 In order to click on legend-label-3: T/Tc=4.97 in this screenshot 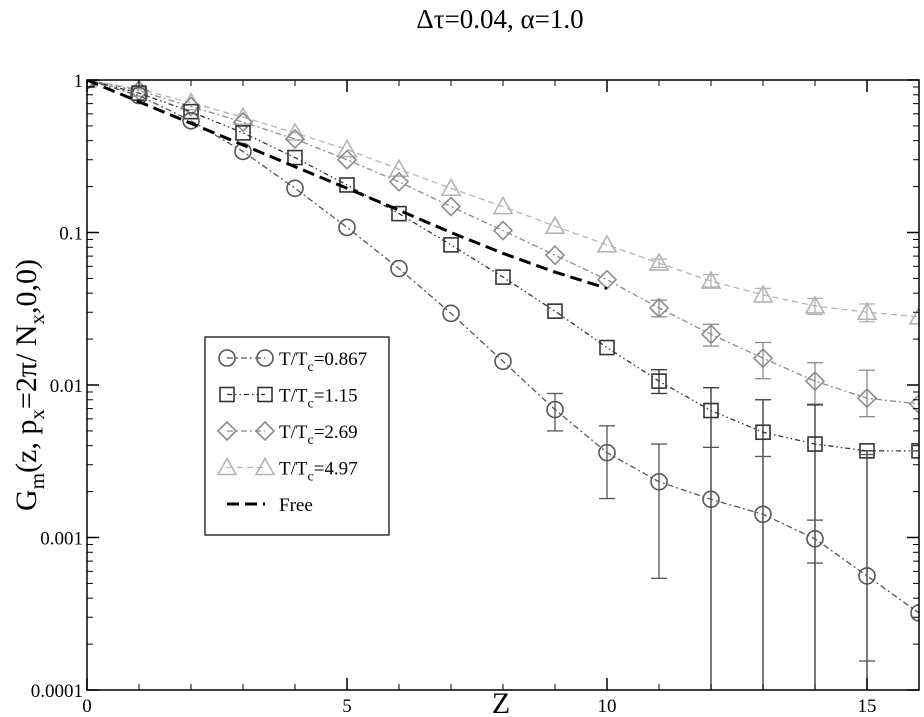, I will do `click(318, 472)`.